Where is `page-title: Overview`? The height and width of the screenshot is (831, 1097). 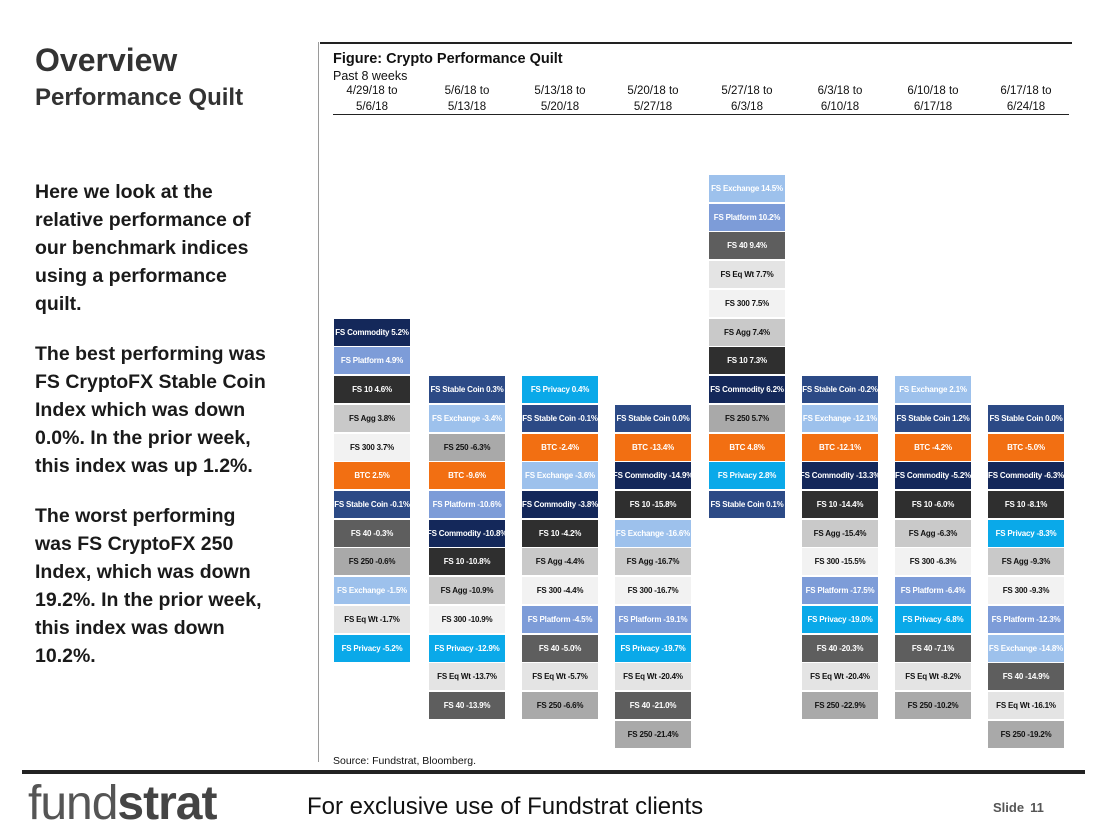 page-title: Overview is located at coordinates (106, 60).